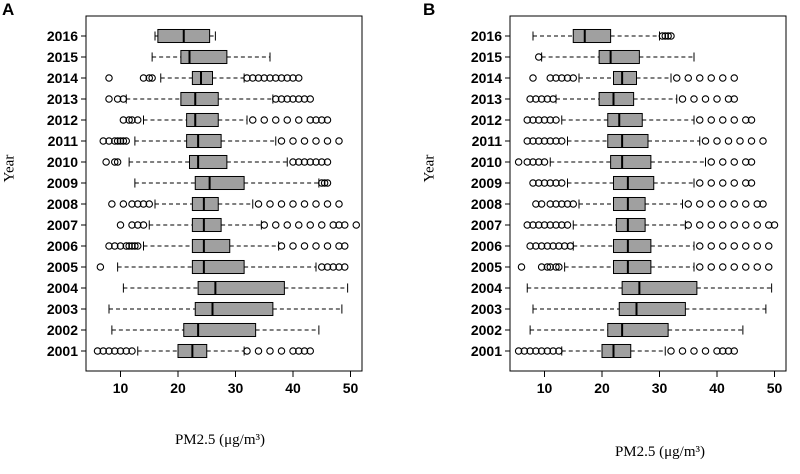  Describe the element at coordinates (649, 246) in the screenshot. I see `box-2006` at that location.